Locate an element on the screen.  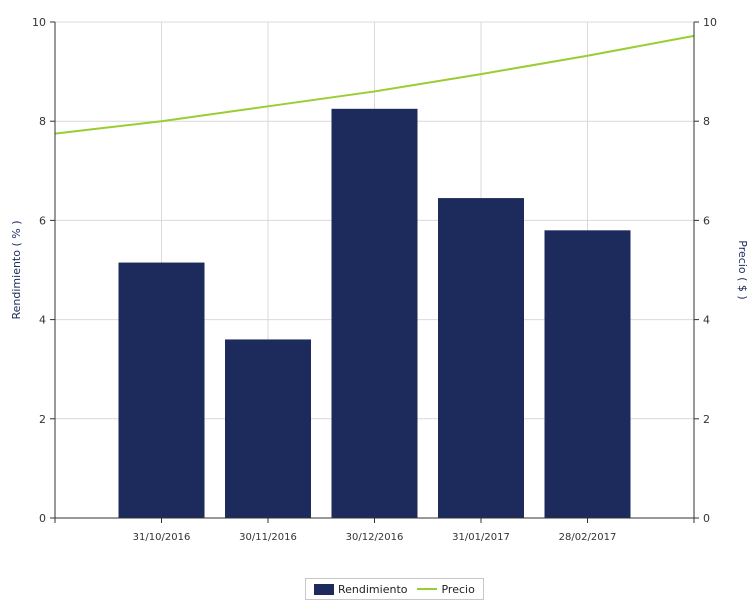
legend-label-precio: Precio is located at coordinates (458, 589).